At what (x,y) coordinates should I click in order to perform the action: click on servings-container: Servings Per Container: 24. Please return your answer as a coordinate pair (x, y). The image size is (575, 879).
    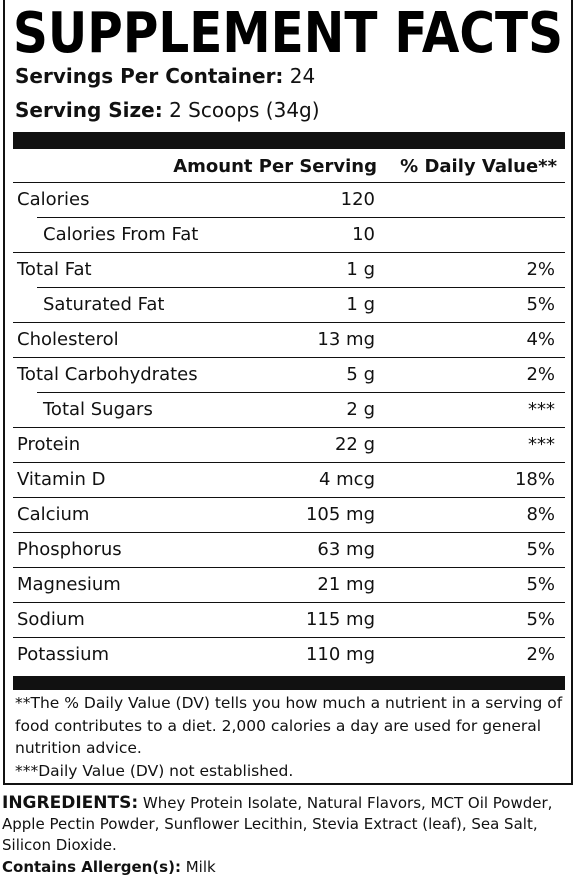
    Looking at the image, I should click on (165, 76).